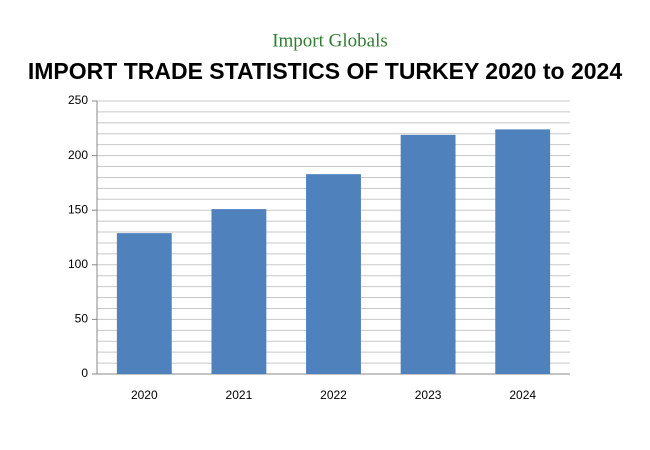  What do you see at coordinates (78, 100) in the screenshot?
I see `y-tick-label: 250` at bounding box center [78, 100].